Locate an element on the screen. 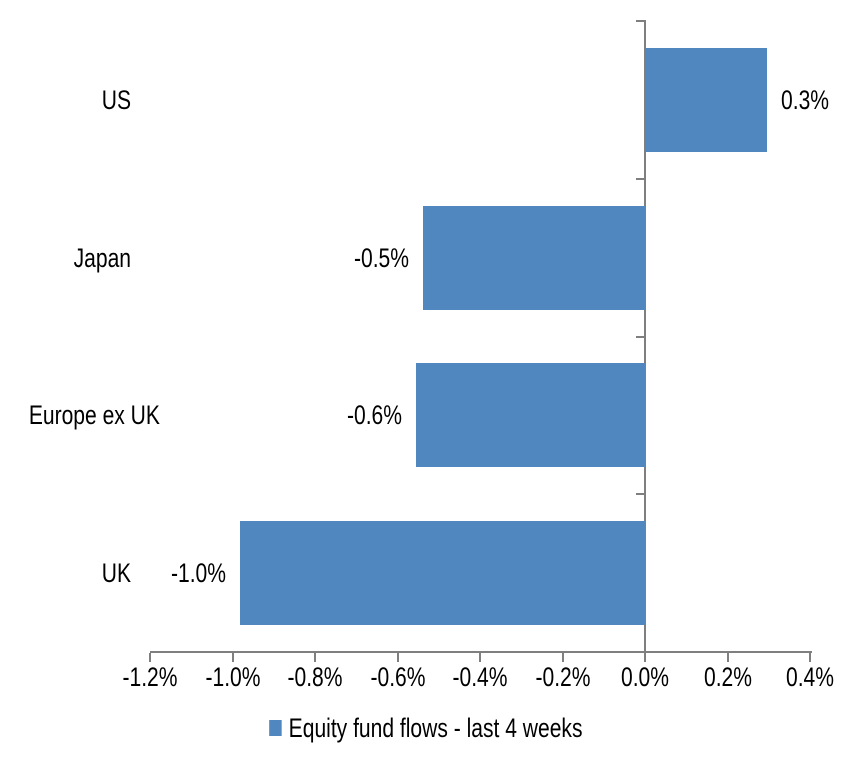 The image size is (852, 757). category-label-uk: UK is located at coordinates (116, 573).